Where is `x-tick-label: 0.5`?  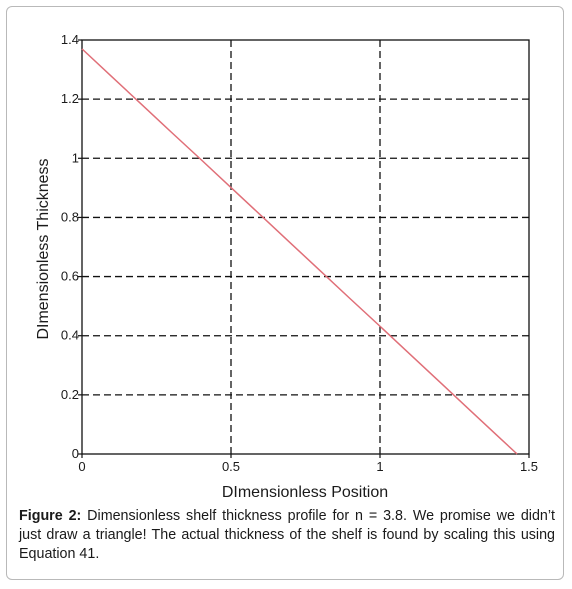
x-tick-label: 0.5 is located at coordinates (231, 466).